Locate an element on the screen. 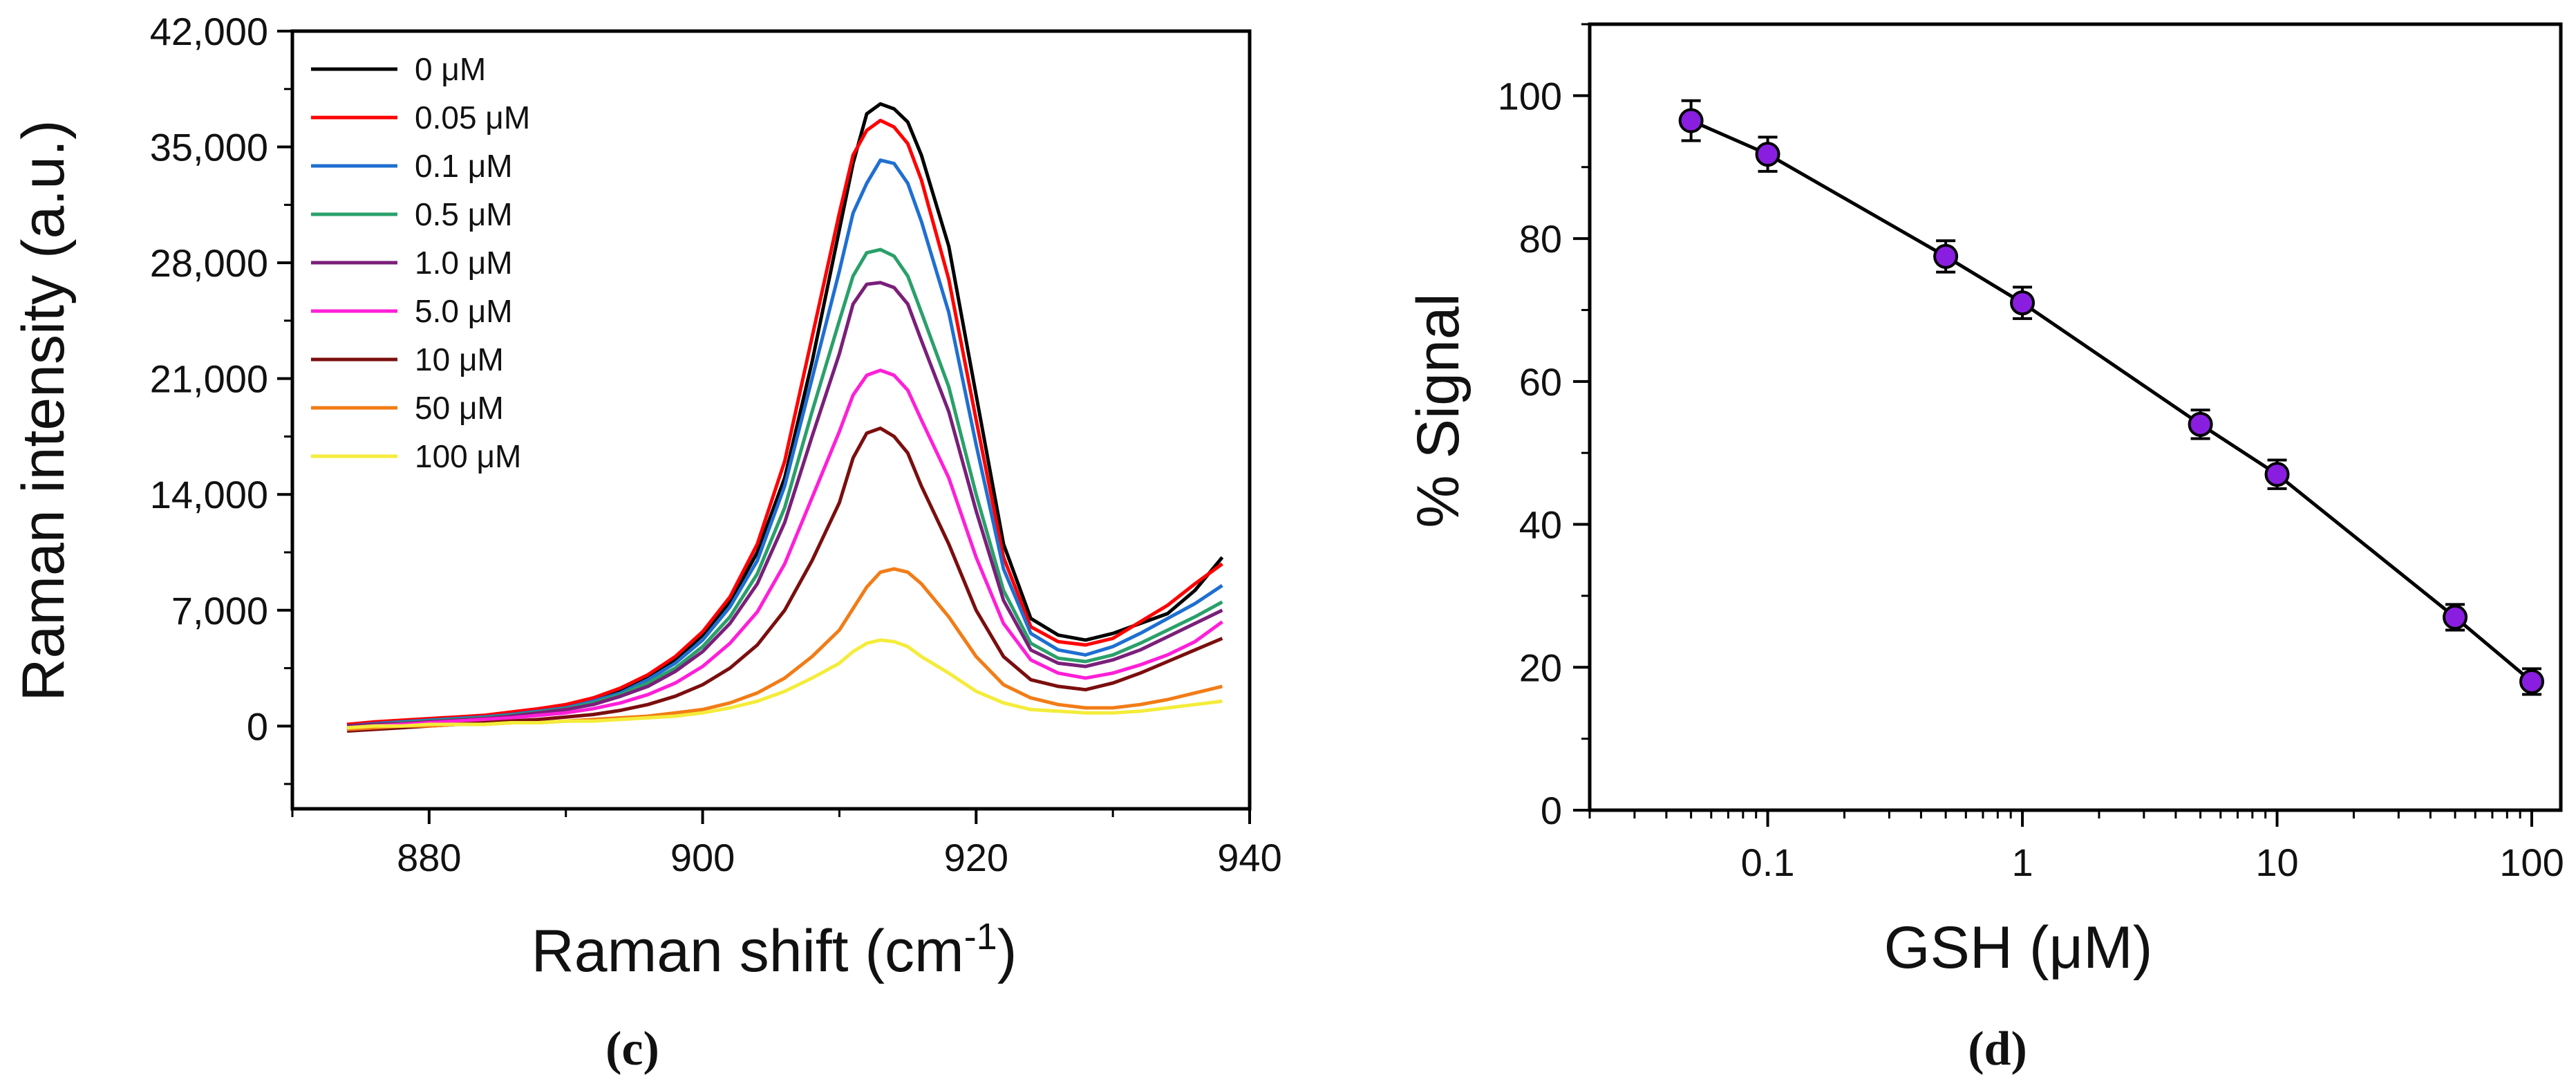  x-tick-label: 10 is located at coordinates (2276, 862).